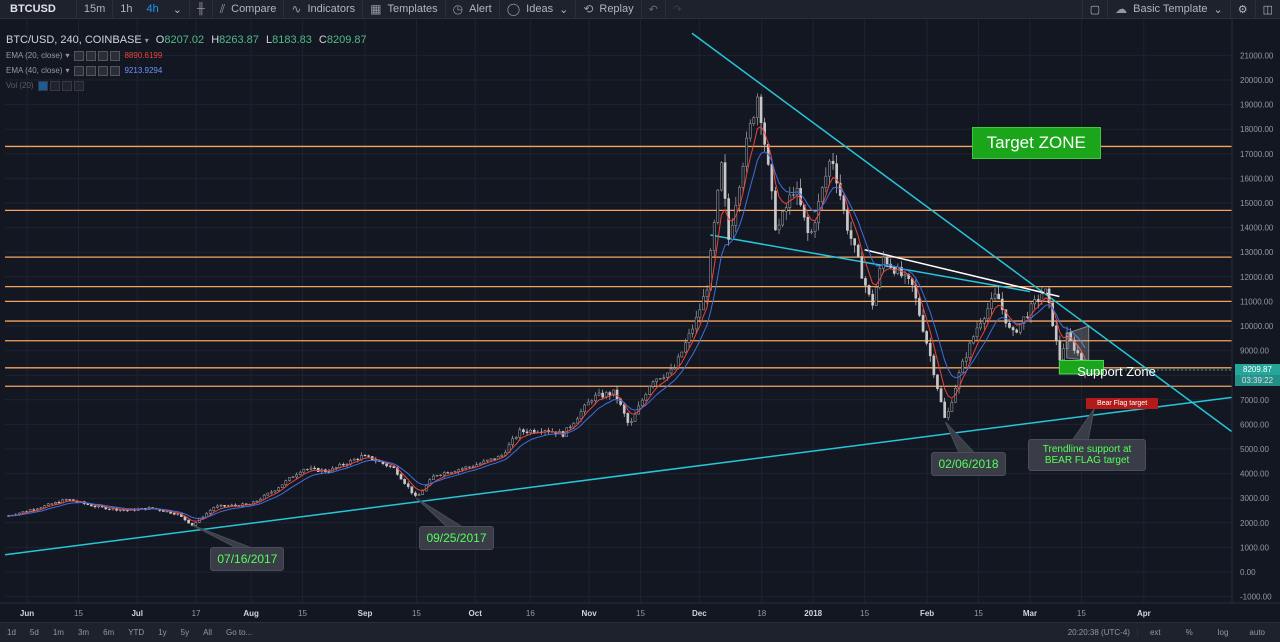 This screenshot has width=1280, height=642. I want to click on low-value: 8183.83, so click(292, 40).